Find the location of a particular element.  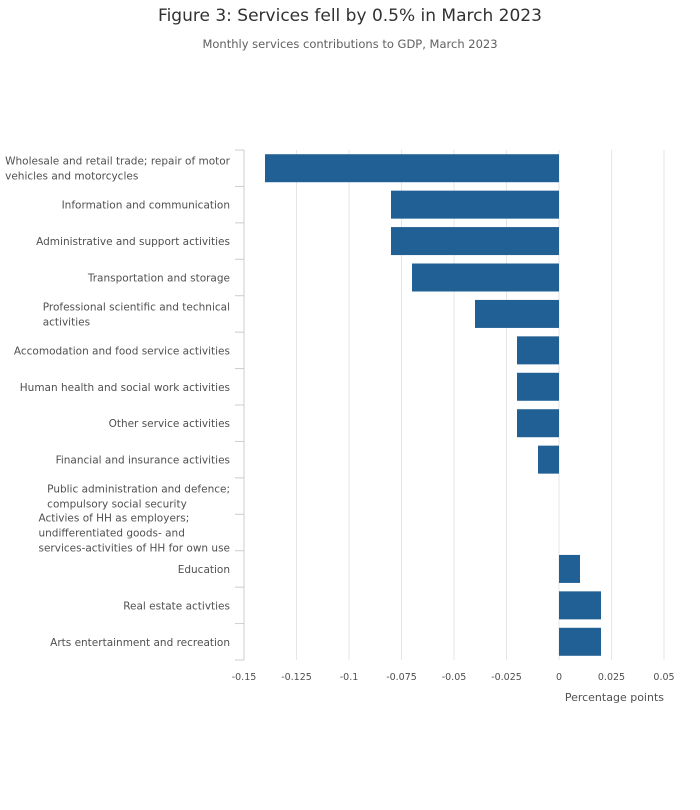

category-label-line: Professional scientific and technical is located at coordinates (136, 307).